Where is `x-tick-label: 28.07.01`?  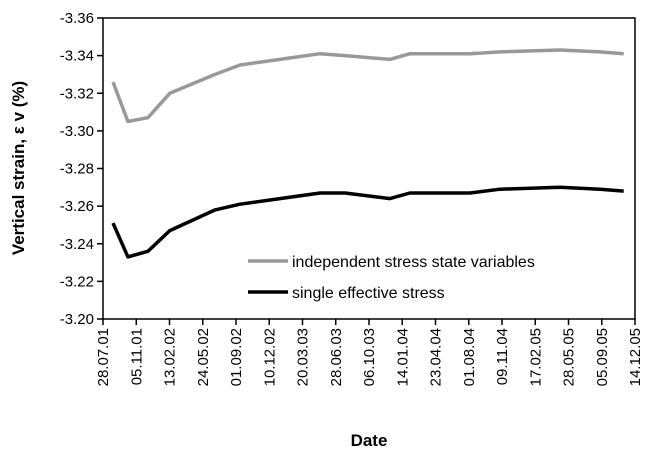
x-tick-label: 28.07.01 is located at coordinates (103, 357).